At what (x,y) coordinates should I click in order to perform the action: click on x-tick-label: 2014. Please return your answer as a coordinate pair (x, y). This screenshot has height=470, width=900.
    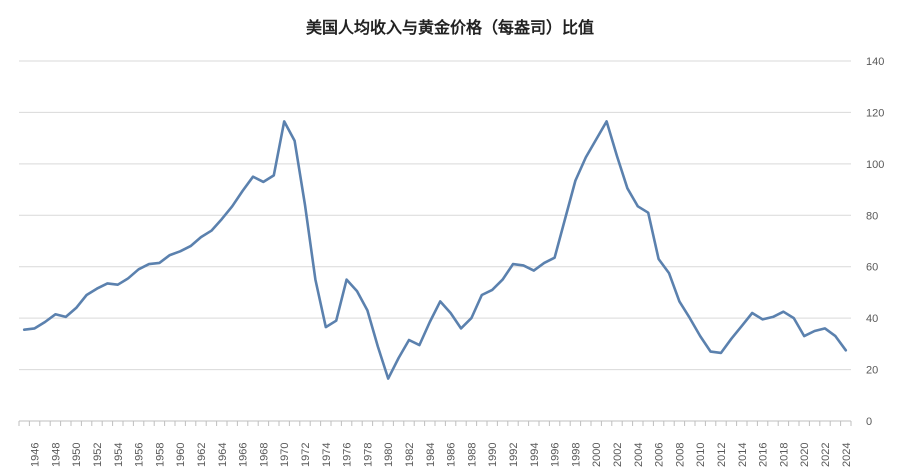
    Looking at the image, I should click on (743, 455).